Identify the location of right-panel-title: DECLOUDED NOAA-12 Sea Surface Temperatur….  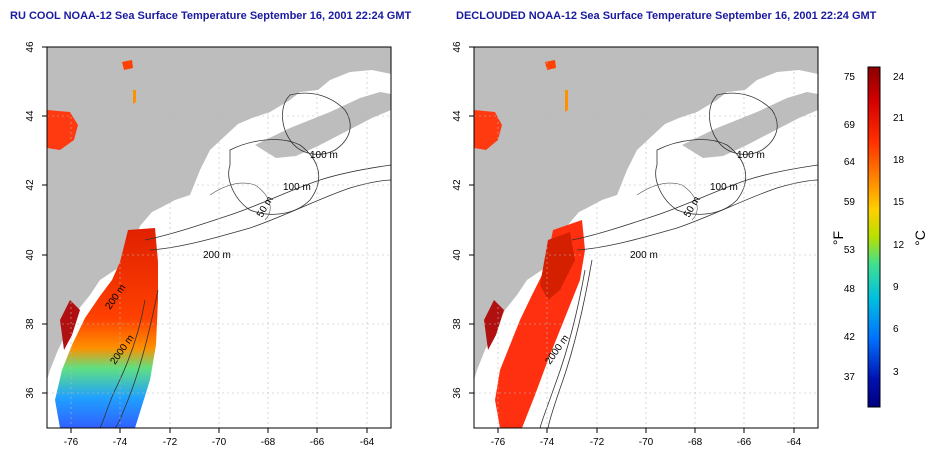
(666, 16).